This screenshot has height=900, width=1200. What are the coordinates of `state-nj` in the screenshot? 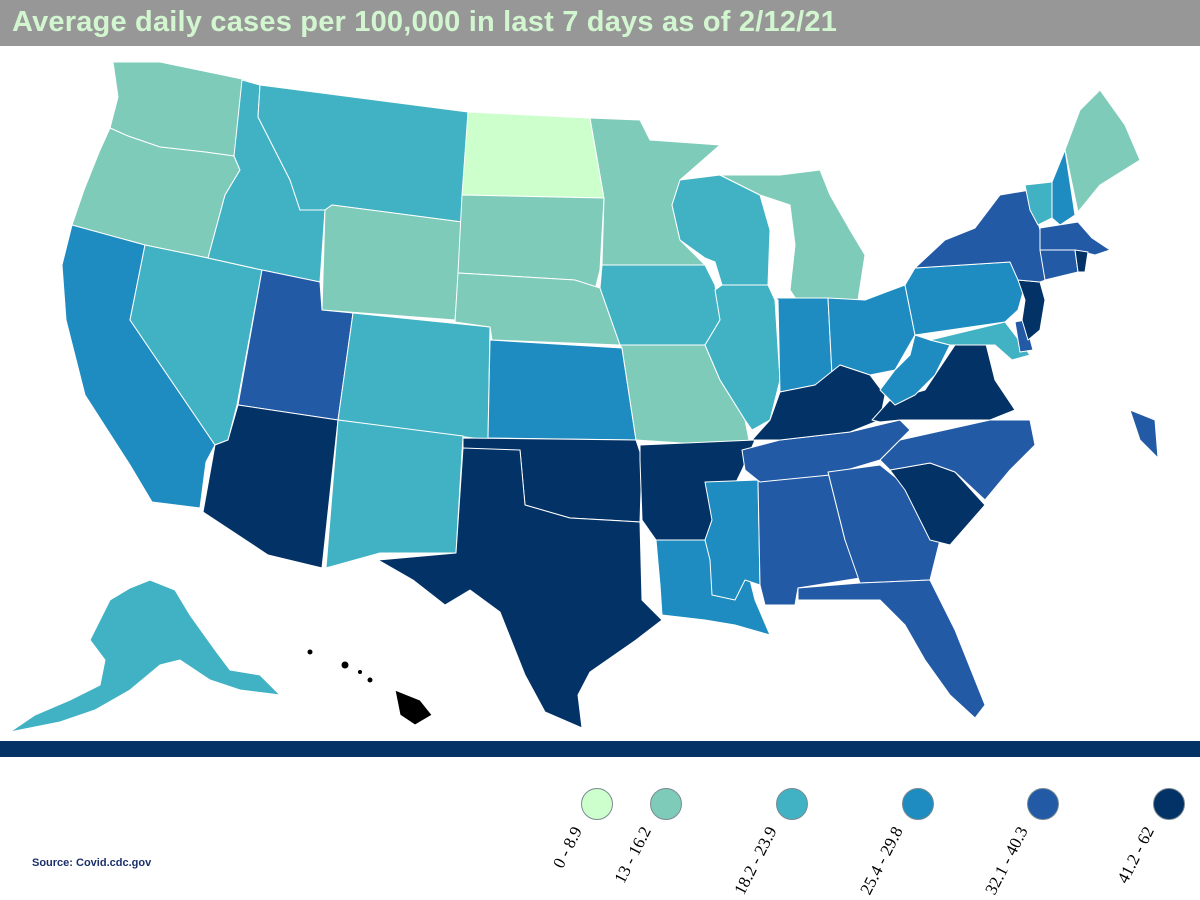 It's located at (1031, 310).